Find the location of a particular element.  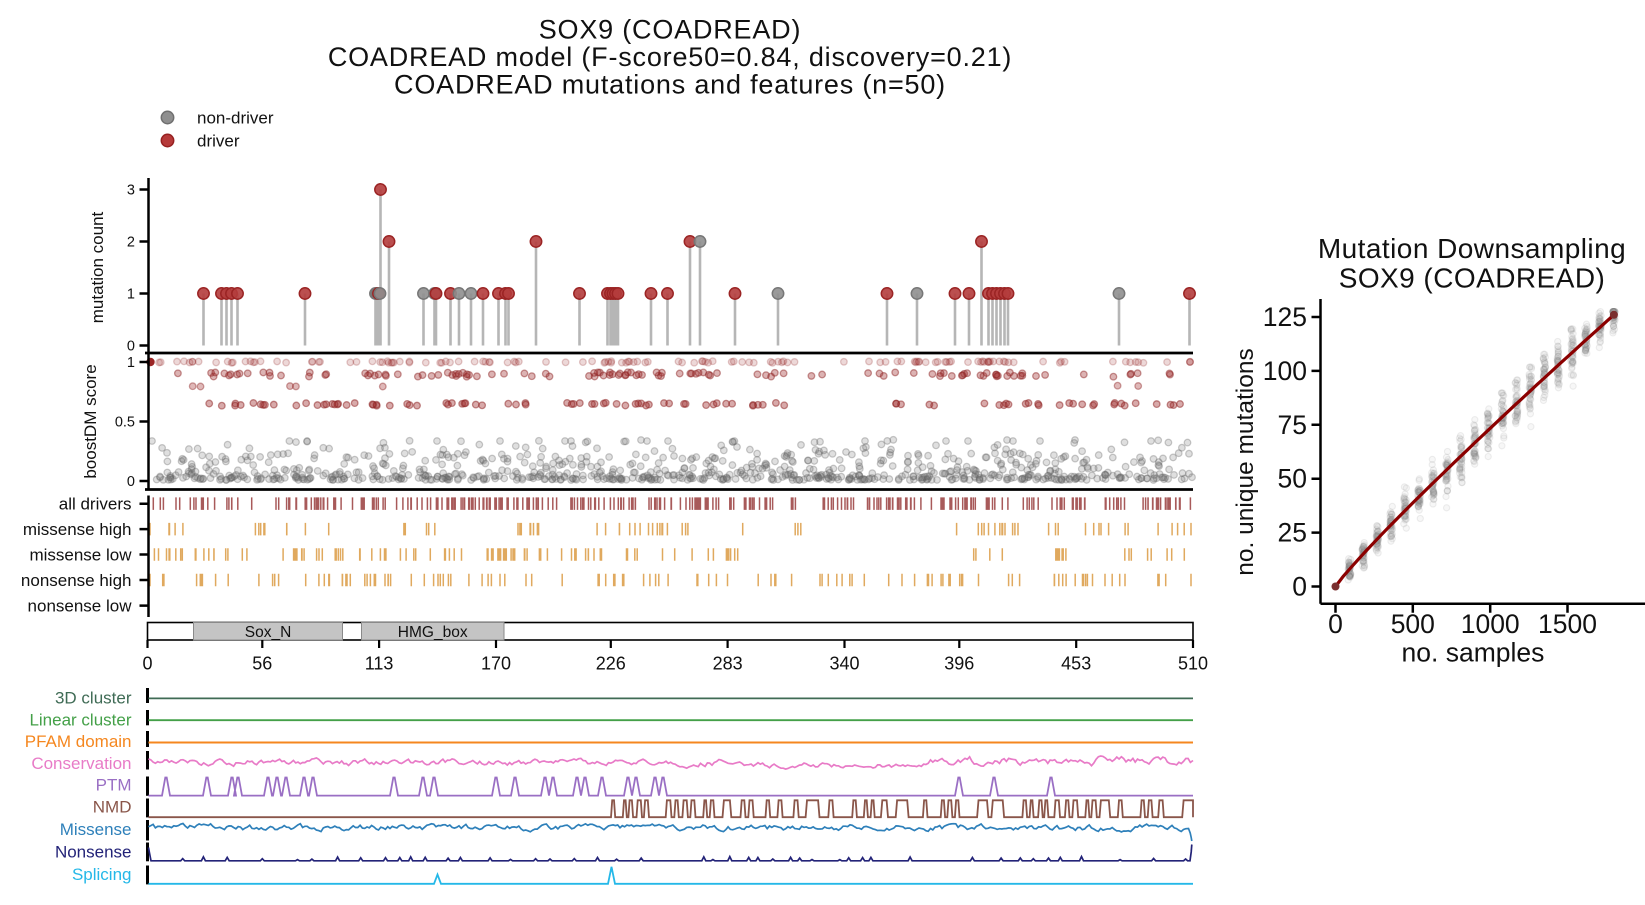

svg-text: all drivers is located at coordinates (95, 504).